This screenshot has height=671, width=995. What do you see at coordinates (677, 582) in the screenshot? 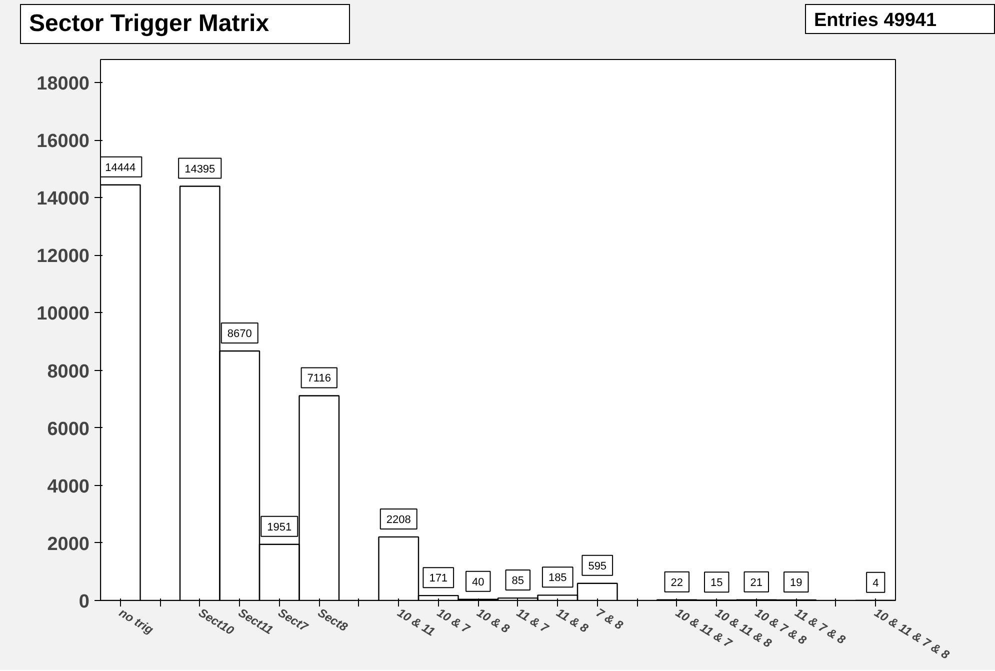
I see `data-label: 22` at bounding box center [677, 582].